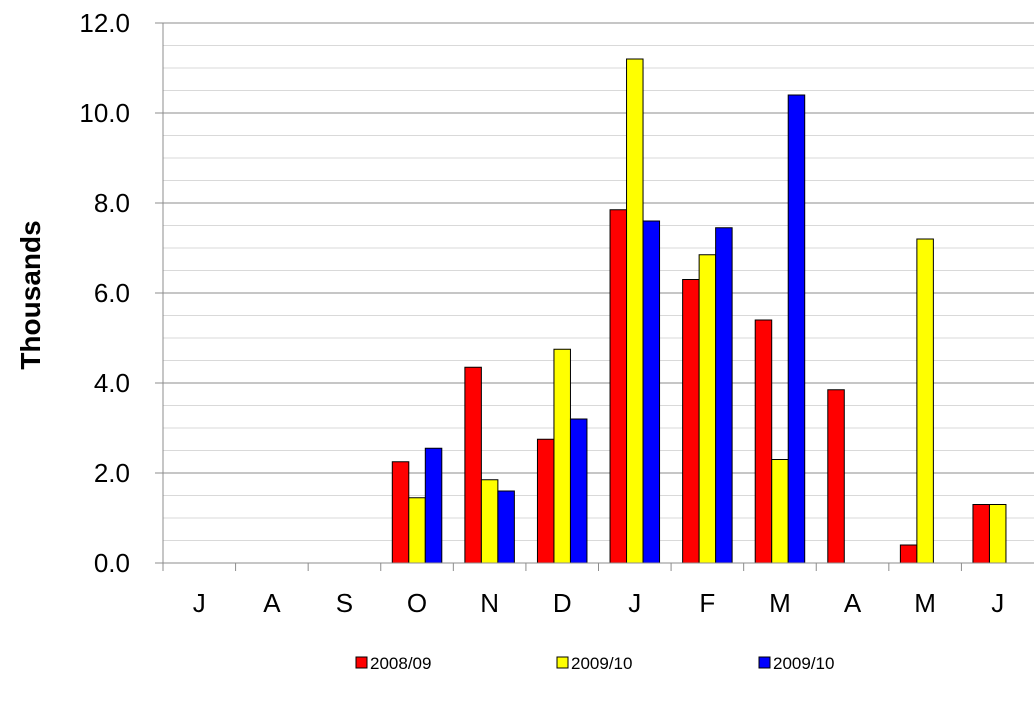  What do you see at coordinates (112, 203) in the screenshot?
I see `y-tick-label: 8.0` at bounding box center [112, 203].